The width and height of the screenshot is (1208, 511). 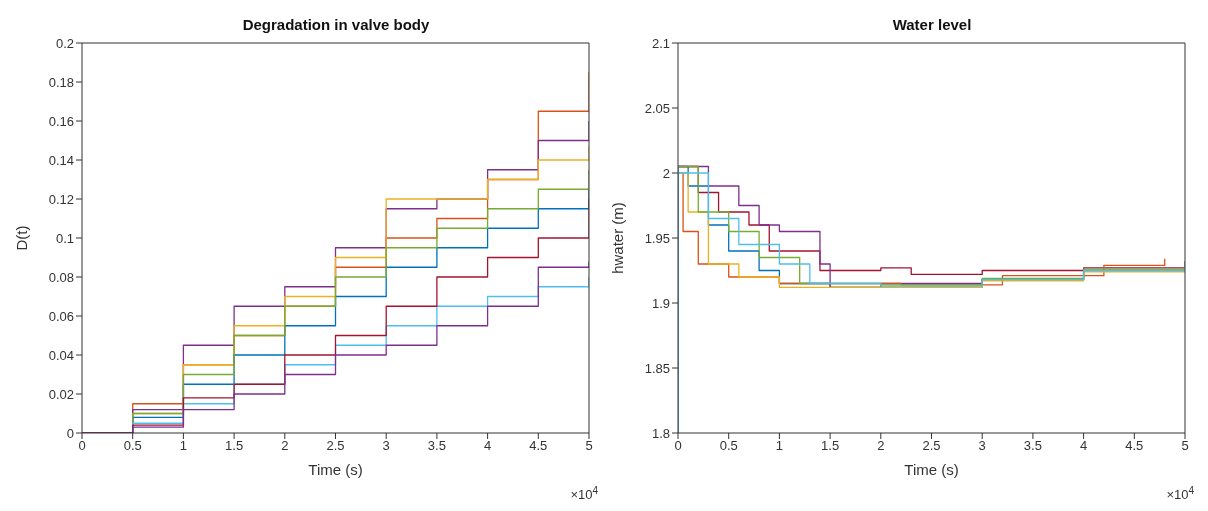 I want to click on y-tick-label: 0.16, so click(x=61, y=121).